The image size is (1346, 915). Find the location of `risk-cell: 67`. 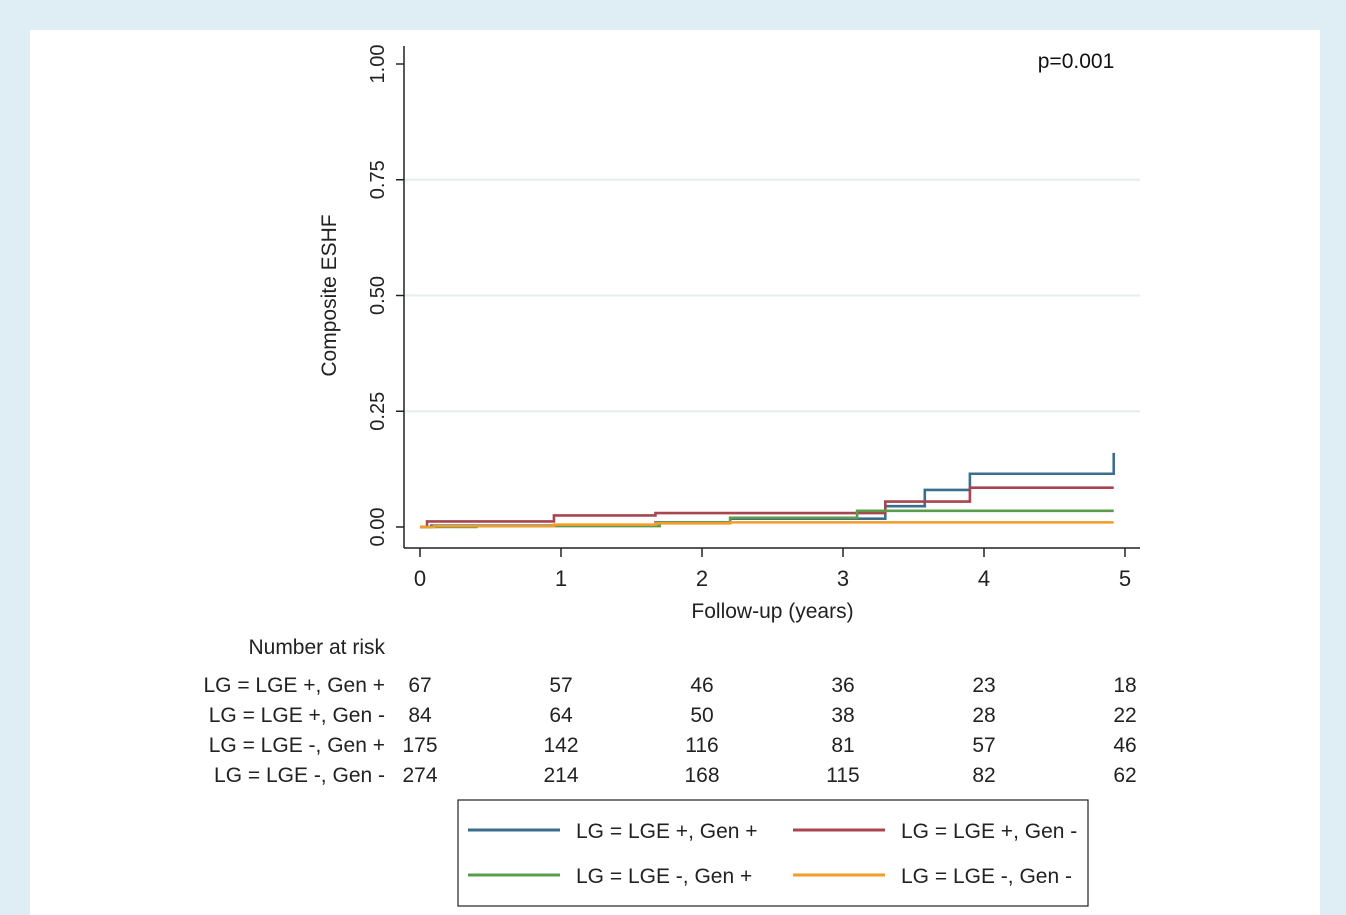

risk-cell: 67 is located at coordinates (419, 685).